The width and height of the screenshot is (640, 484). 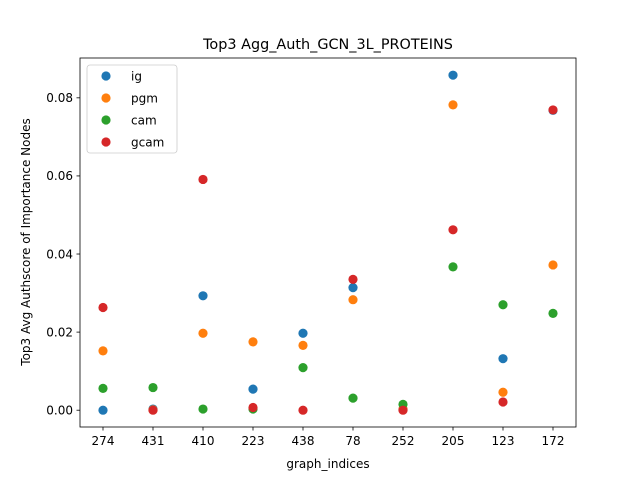 What do you see at coordinates (303, 441) in the screenshot?
I see `x-tick-label: 438` at bounding box center [303, 441].